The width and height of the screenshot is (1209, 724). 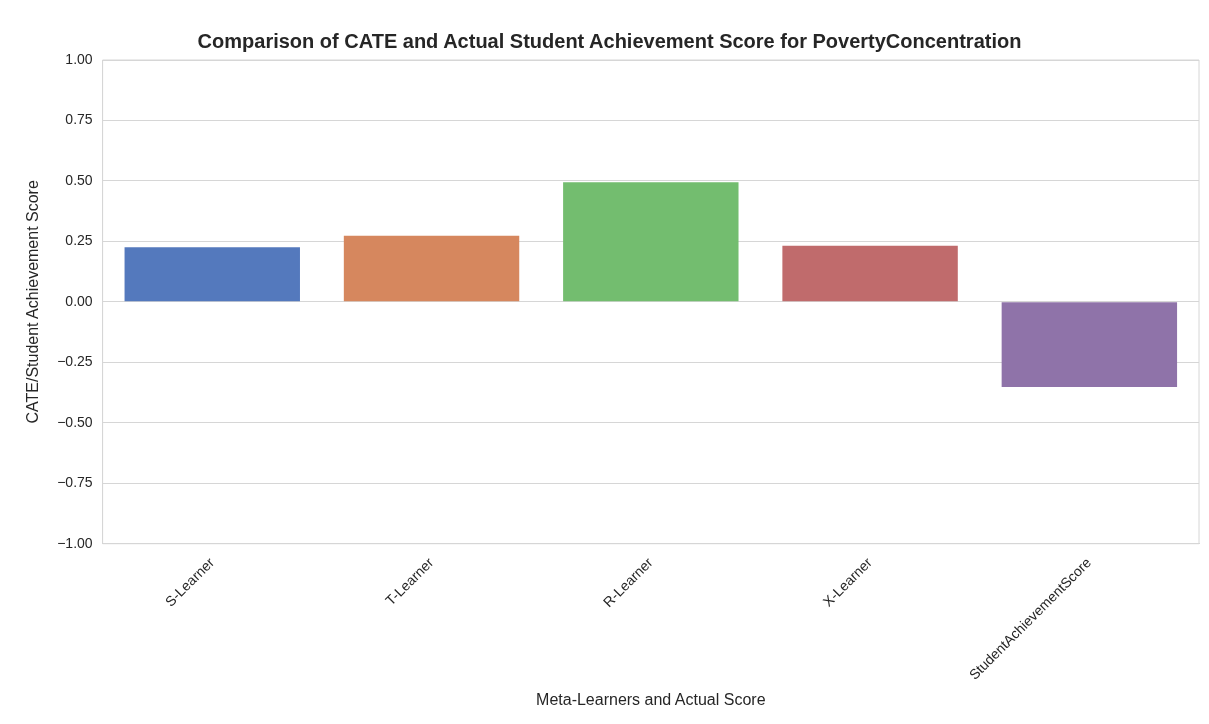 What do you see at coordinates (33, 302) in the screenshot?
I see `y-axis-title: CATE/Student Achievement Score` at bounding box center [33, 302].